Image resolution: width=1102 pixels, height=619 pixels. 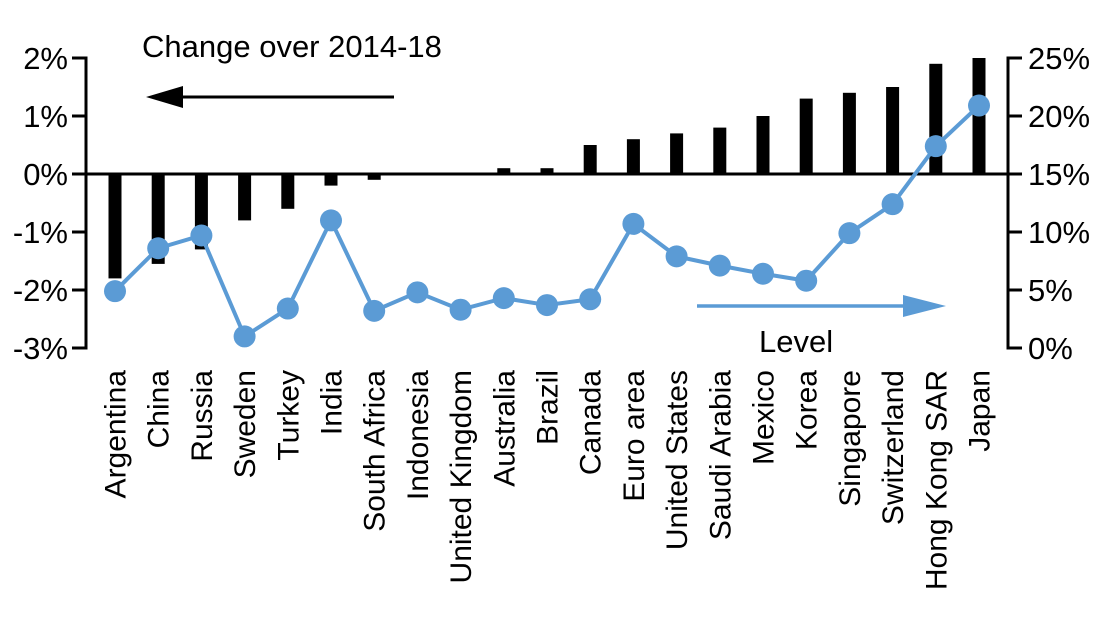 What do you see at coordinates (40, 290) in the screenshot?
I see `left-axis-tick-label: -2%` at bounding box center [40, 290].